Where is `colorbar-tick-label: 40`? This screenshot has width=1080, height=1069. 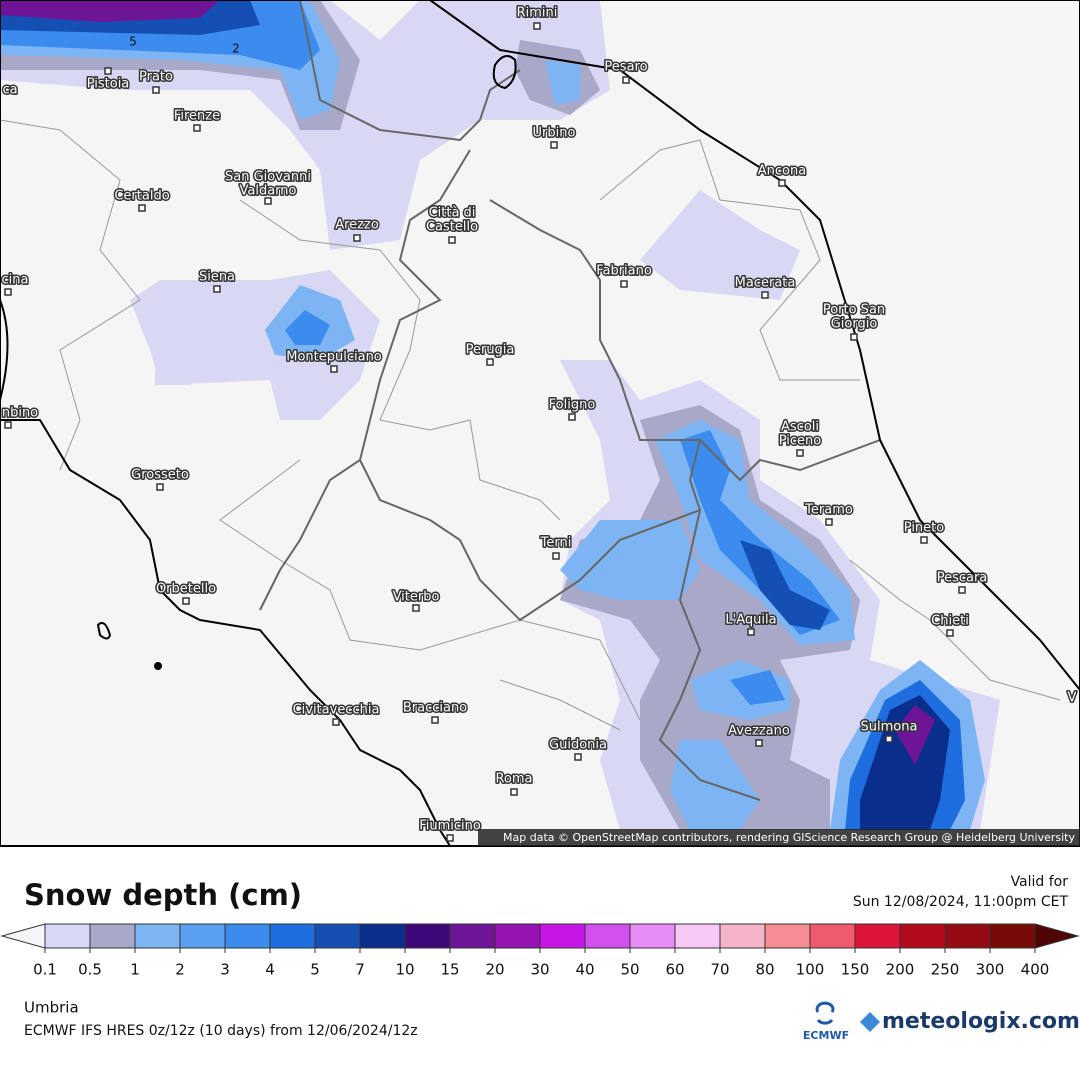 colorbar-tick-label: 40 is located at coordinates (584, 970).